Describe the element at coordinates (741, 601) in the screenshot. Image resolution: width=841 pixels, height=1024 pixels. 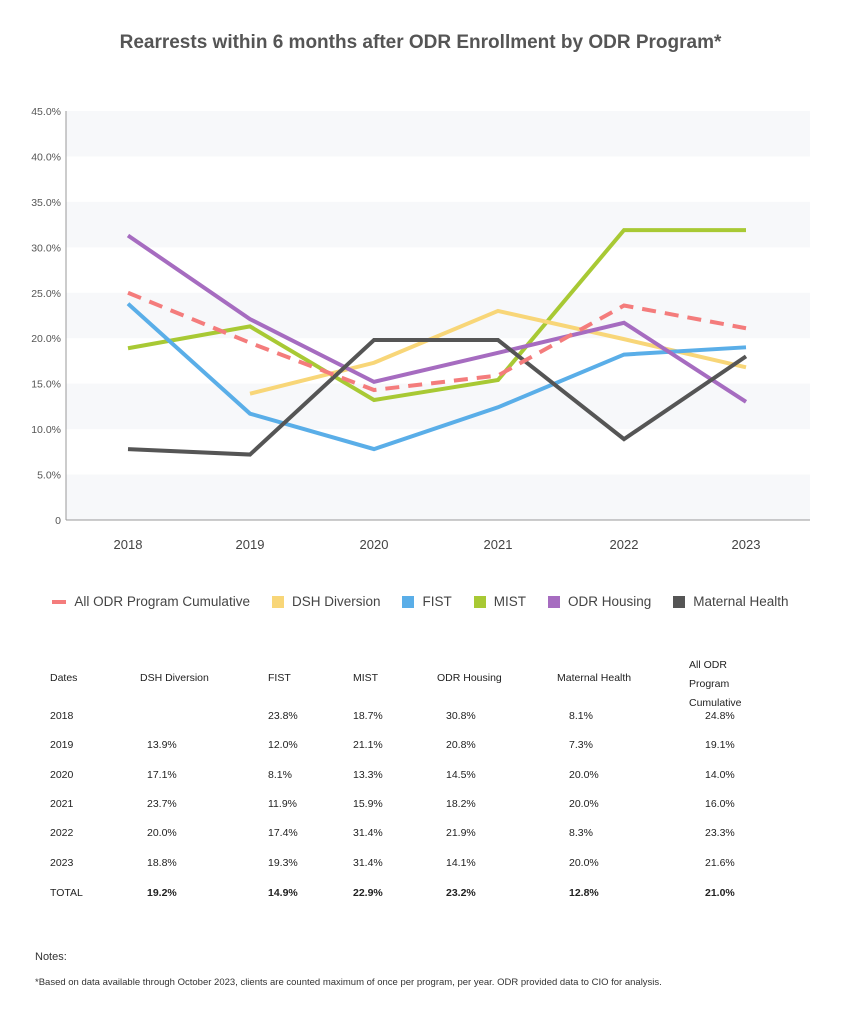
I see `legend-label: Maternal Health` at that location.